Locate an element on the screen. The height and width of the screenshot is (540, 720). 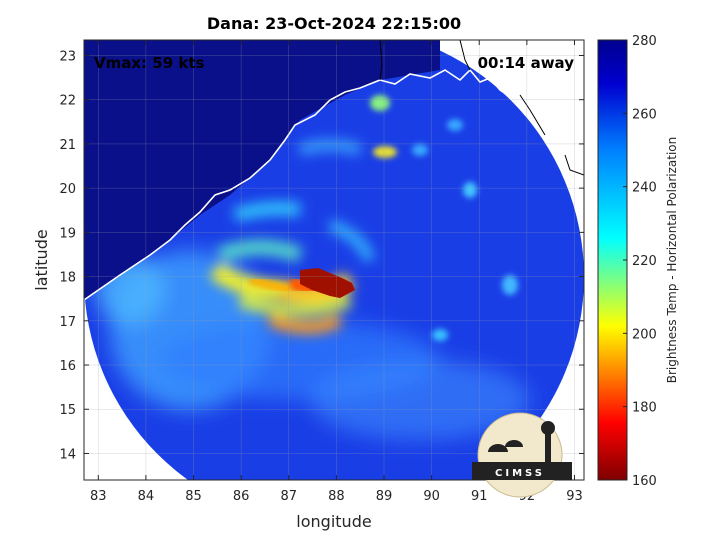
x-tick-label: 93 is located at coordinates (574, 496).